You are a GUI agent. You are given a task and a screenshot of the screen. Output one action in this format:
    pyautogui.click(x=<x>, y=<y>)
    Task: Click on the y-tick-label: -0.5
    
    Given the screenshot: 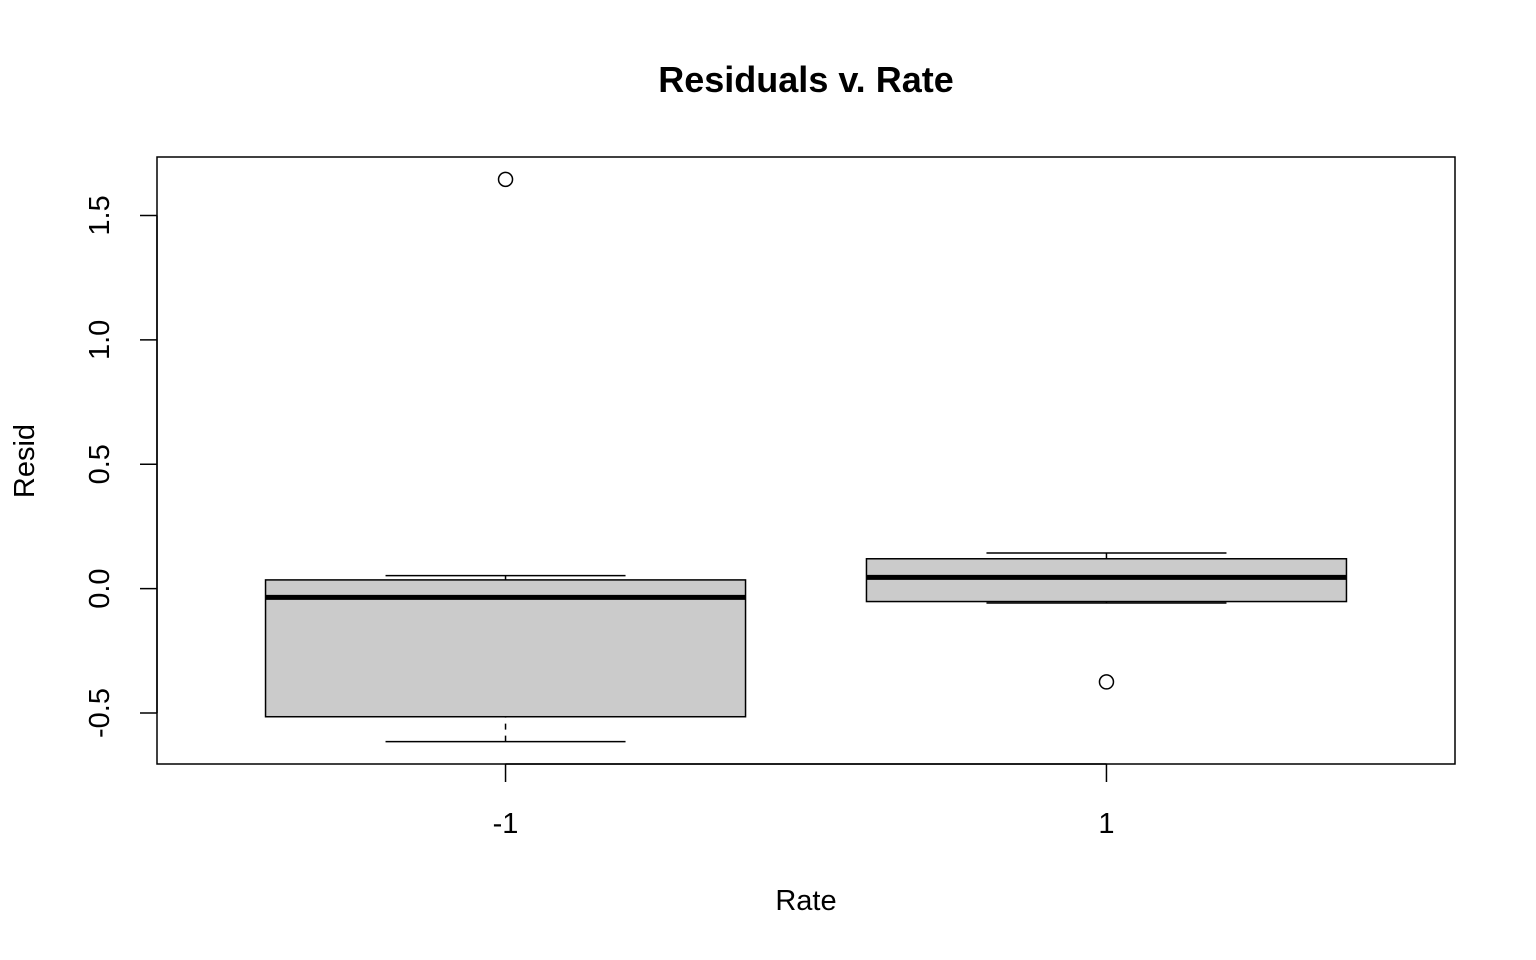 What is the action you would take?
    pyautogui.click(x=100, y=713)
    